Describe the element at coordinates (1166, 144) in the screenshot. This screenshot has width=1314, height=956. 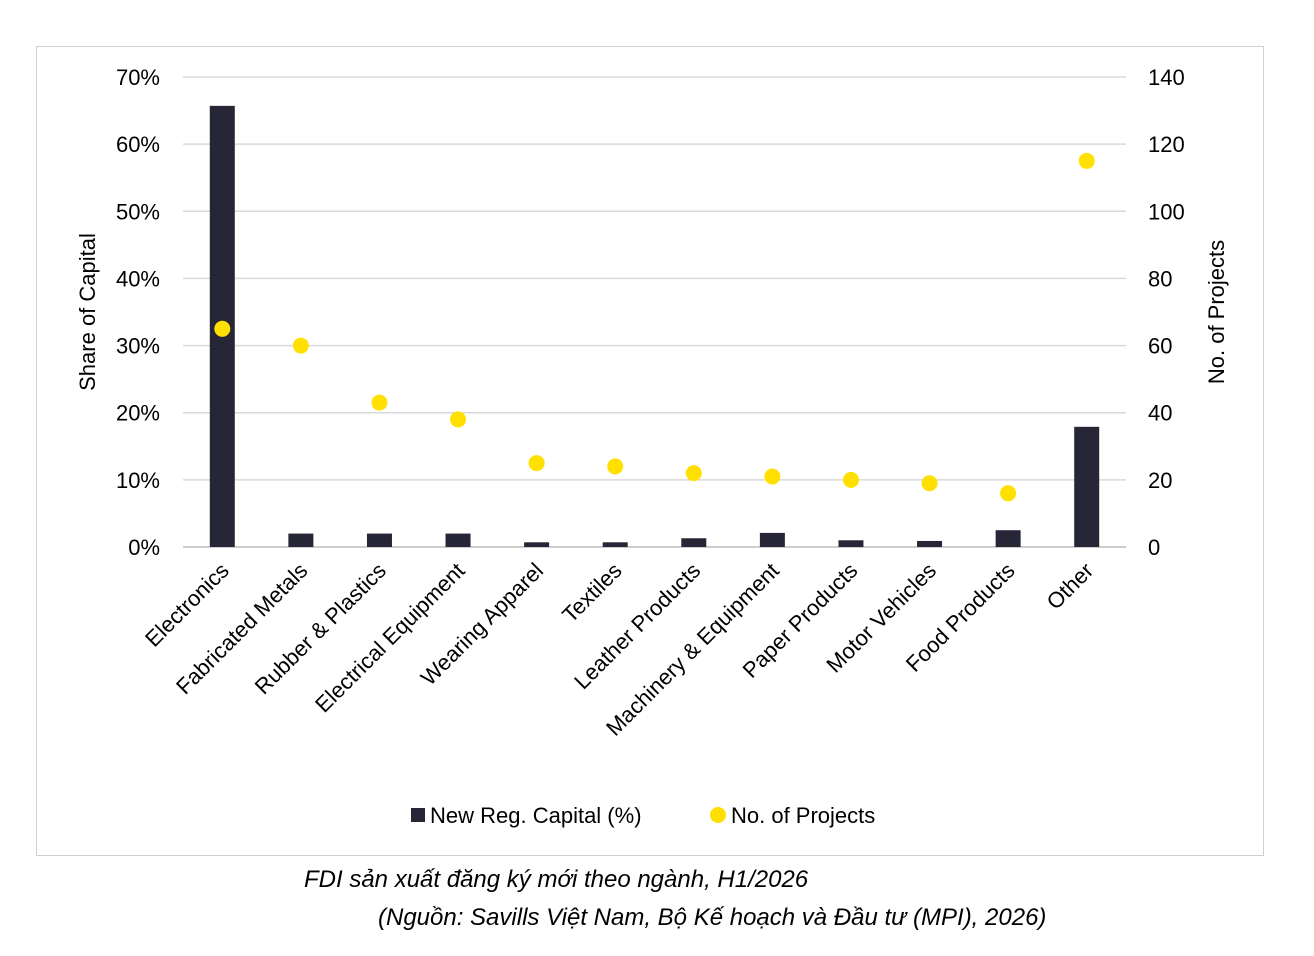
I see `right-tick-label: 120` at that location.